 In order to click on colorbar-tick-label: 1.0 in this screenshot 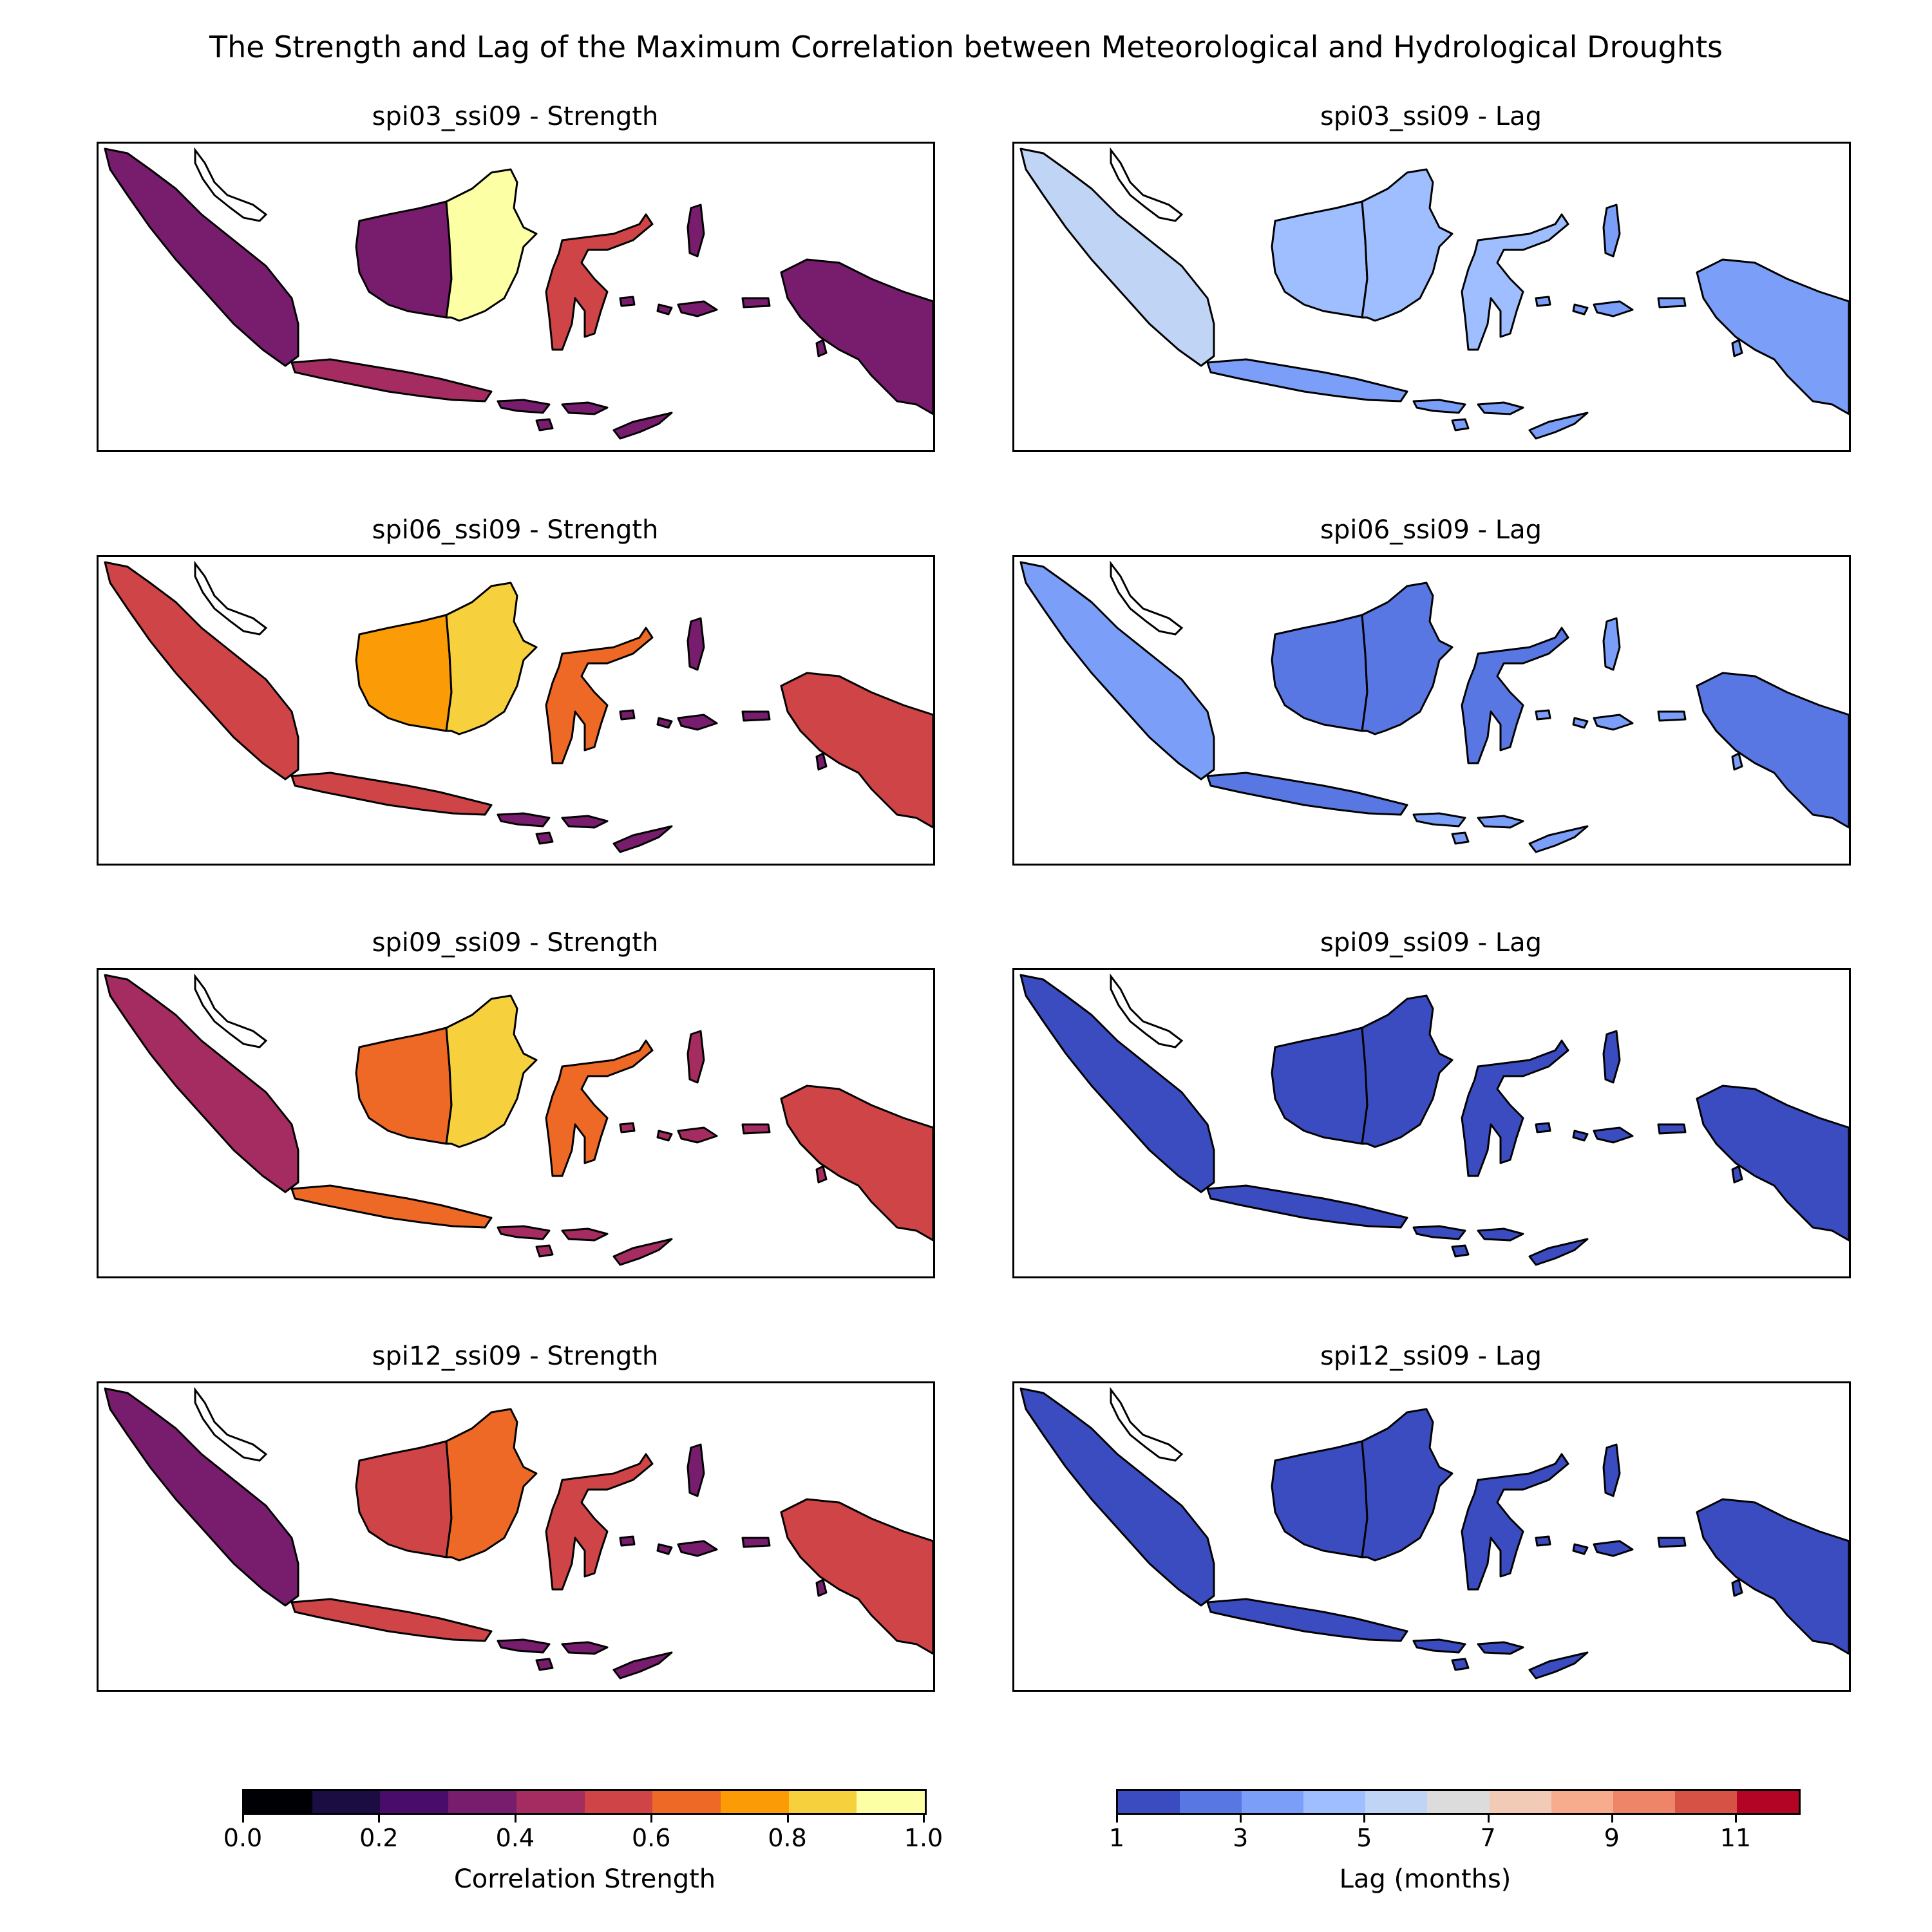, I will do `click(923, 1838)`.